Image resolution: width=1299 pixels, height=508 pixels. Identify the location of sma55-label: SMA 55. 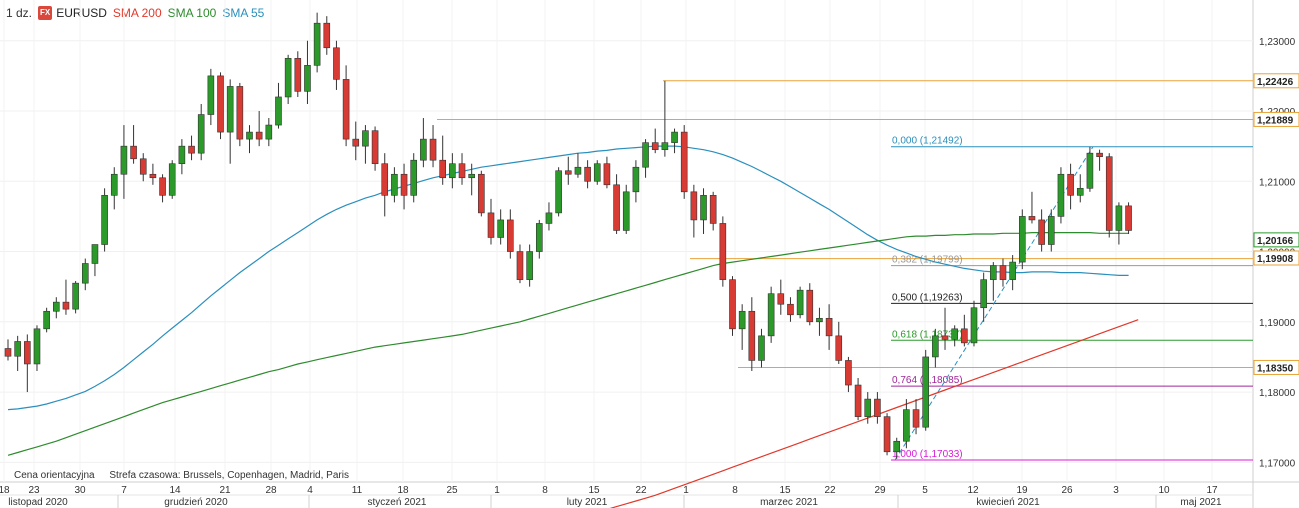
(243, 13).